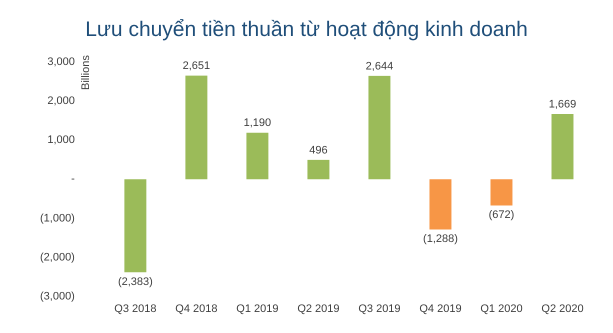 The height and width of the screenshot is (333, 613). I want to click on x-tick-label: Q1 2020, so click(501, 309).